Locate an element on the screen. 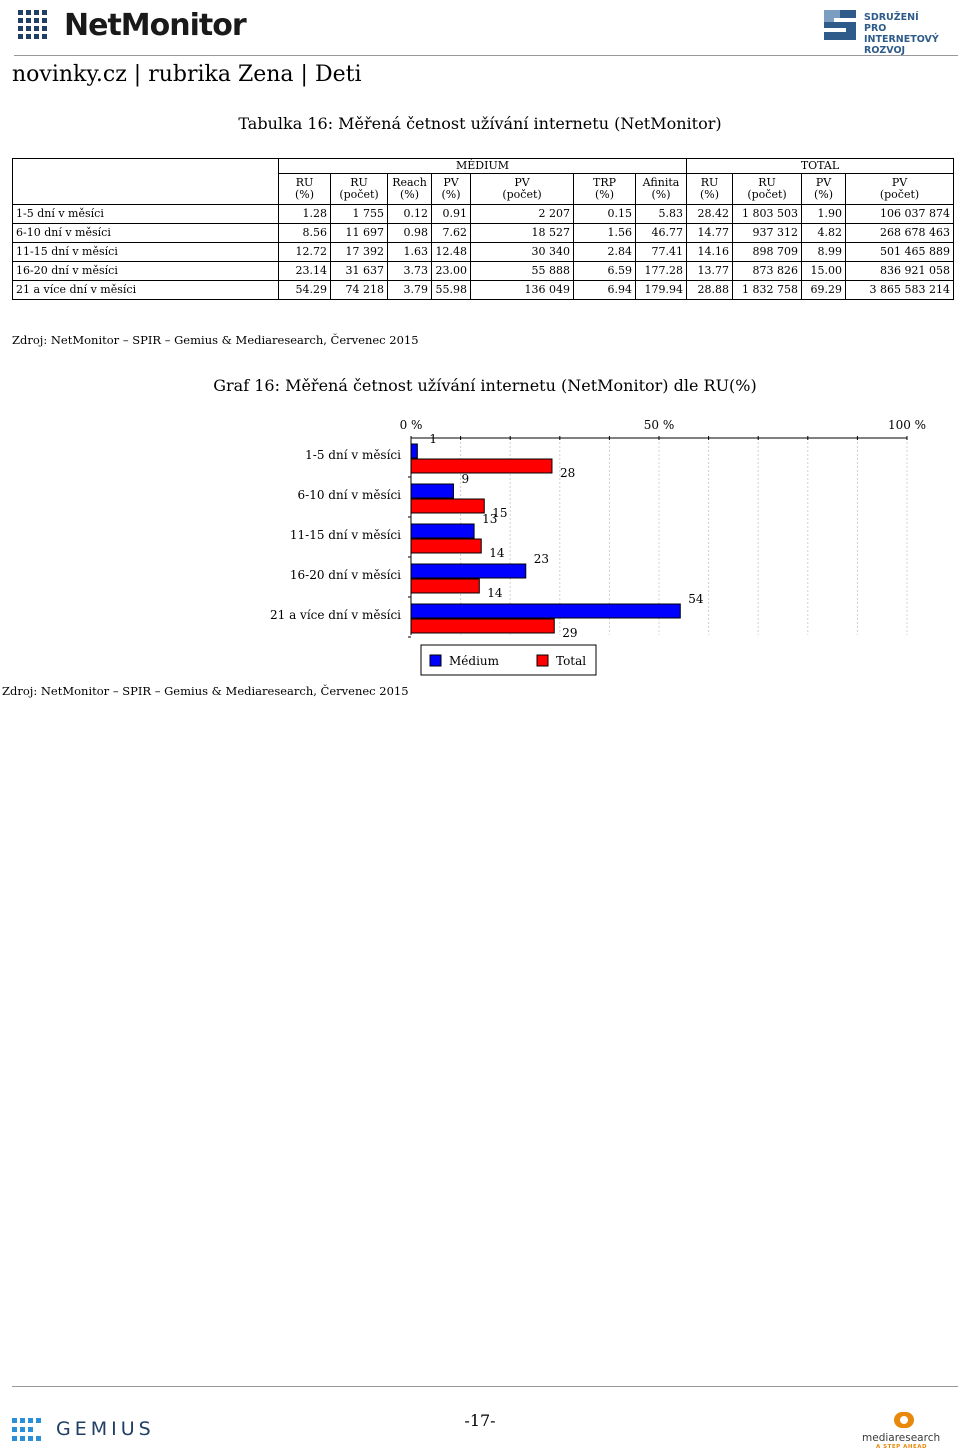 The image size is (960, 1456). spir-logo-text: SDRUŽENÍ PRO INTERNETOVÝ ROZVOJ is located at coordinates (912, 34).